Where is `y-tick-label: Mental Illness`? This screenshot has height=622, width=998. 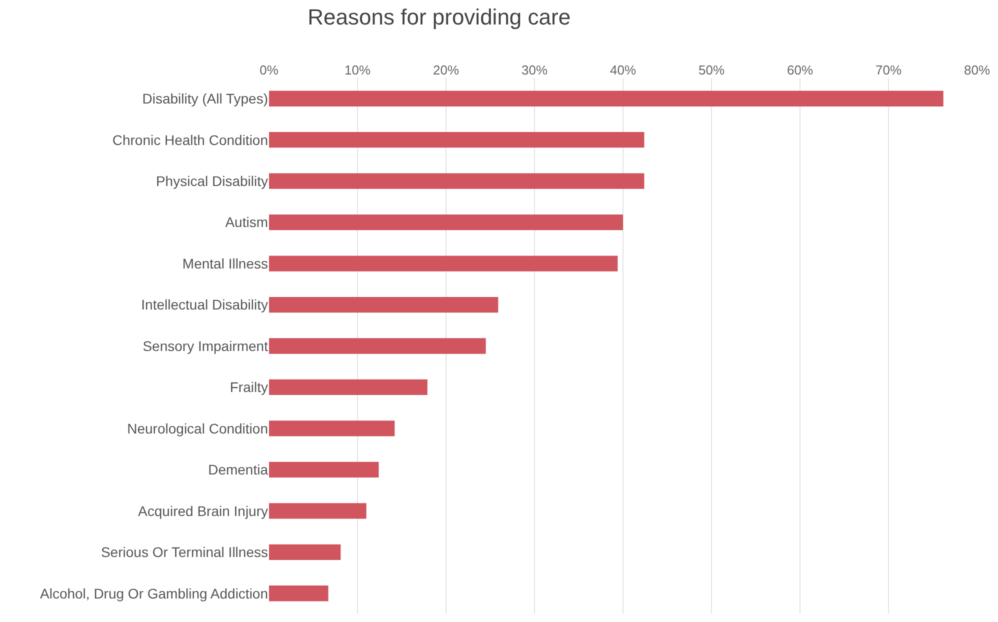 y-tick-label: Mental Illness is located at coordinates (225, 263).